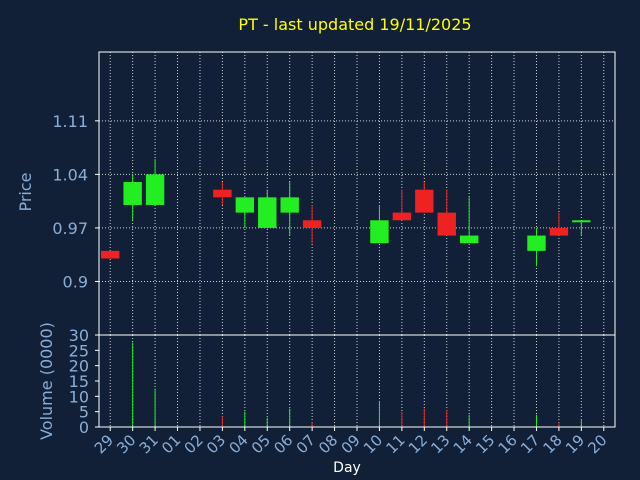 The height and width of the screenshot is (480, 640). Describe the element at coordinates (354, 24) in the screenshot. I see `chart-title: PT - last updated 19/11/2025` at that location.